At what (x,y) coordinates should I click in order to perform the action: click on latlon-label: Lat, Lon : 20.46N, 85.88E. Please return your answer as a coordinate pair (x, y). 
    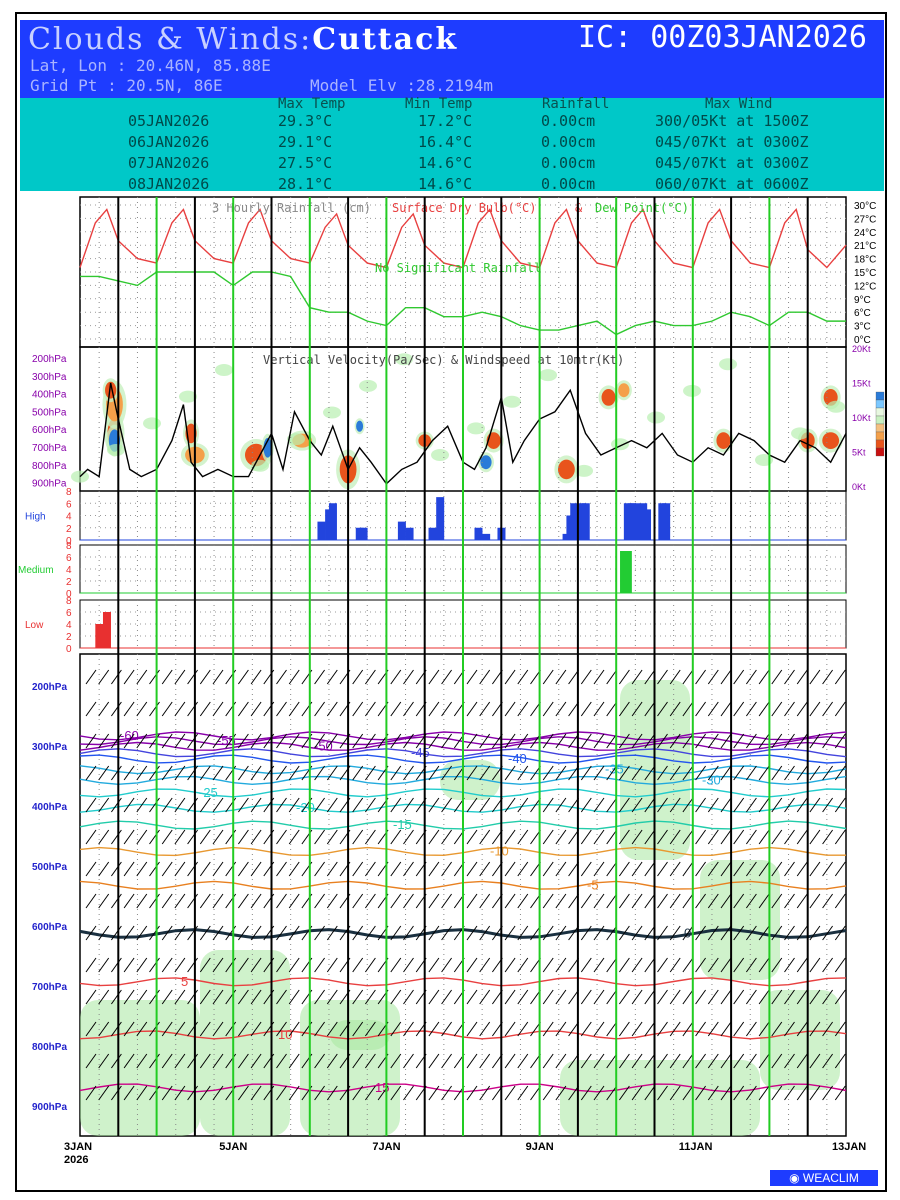
    Looking at the image, I should click on (150, 65).